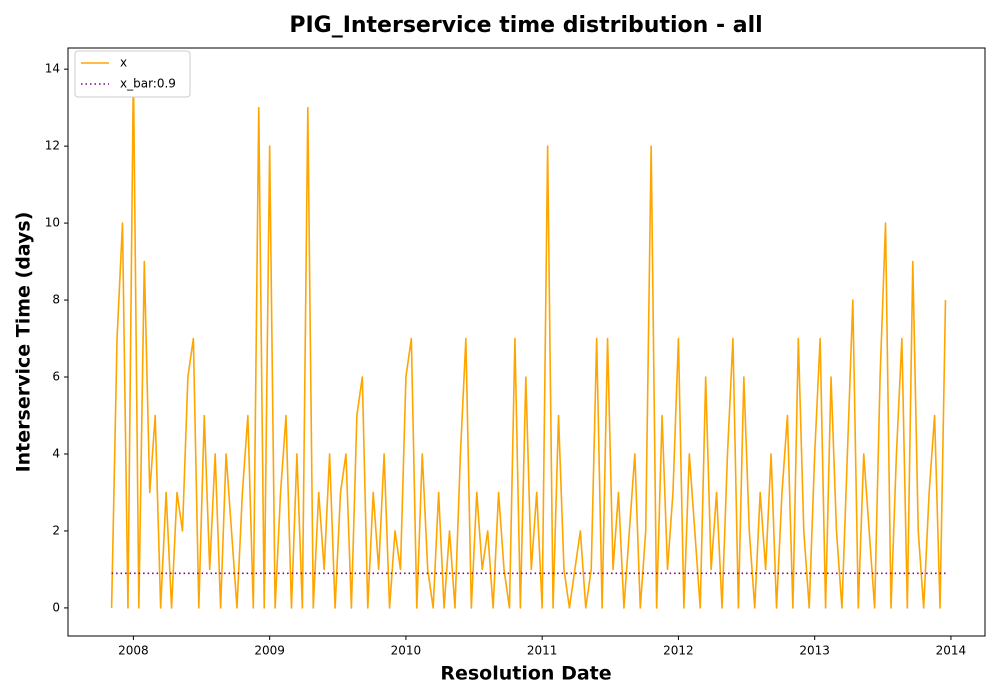 The height and width of the screenshot is (700, 1000). Describe the element at coordinates (56, 453) in the screenshot. I see `y-tick-label: 4` at that location.